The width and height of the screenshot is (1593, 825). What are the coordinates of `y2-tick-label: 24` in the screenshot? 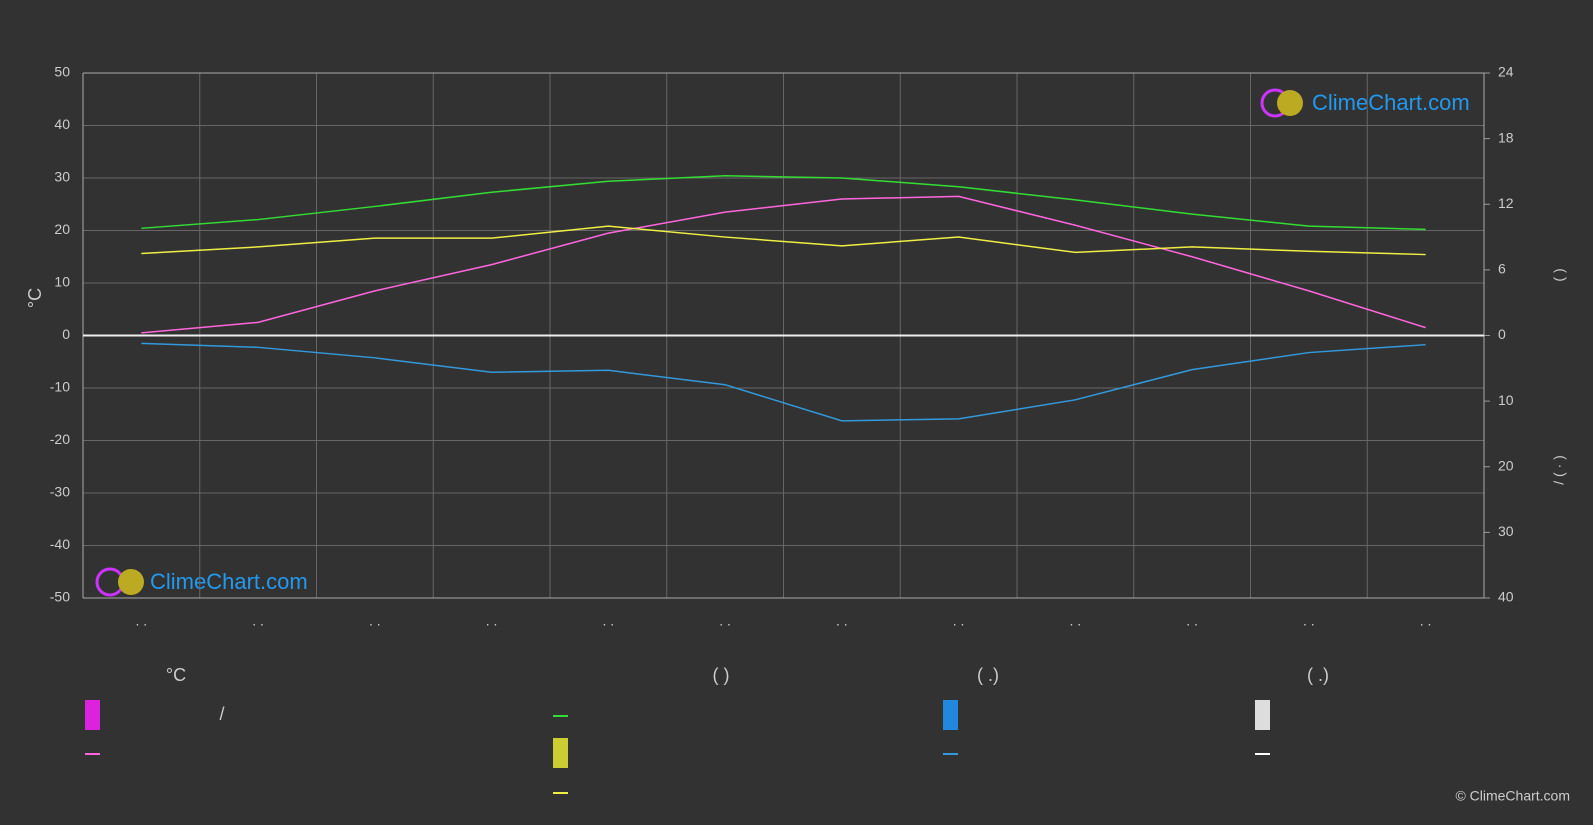 It's located at (1506, 72).